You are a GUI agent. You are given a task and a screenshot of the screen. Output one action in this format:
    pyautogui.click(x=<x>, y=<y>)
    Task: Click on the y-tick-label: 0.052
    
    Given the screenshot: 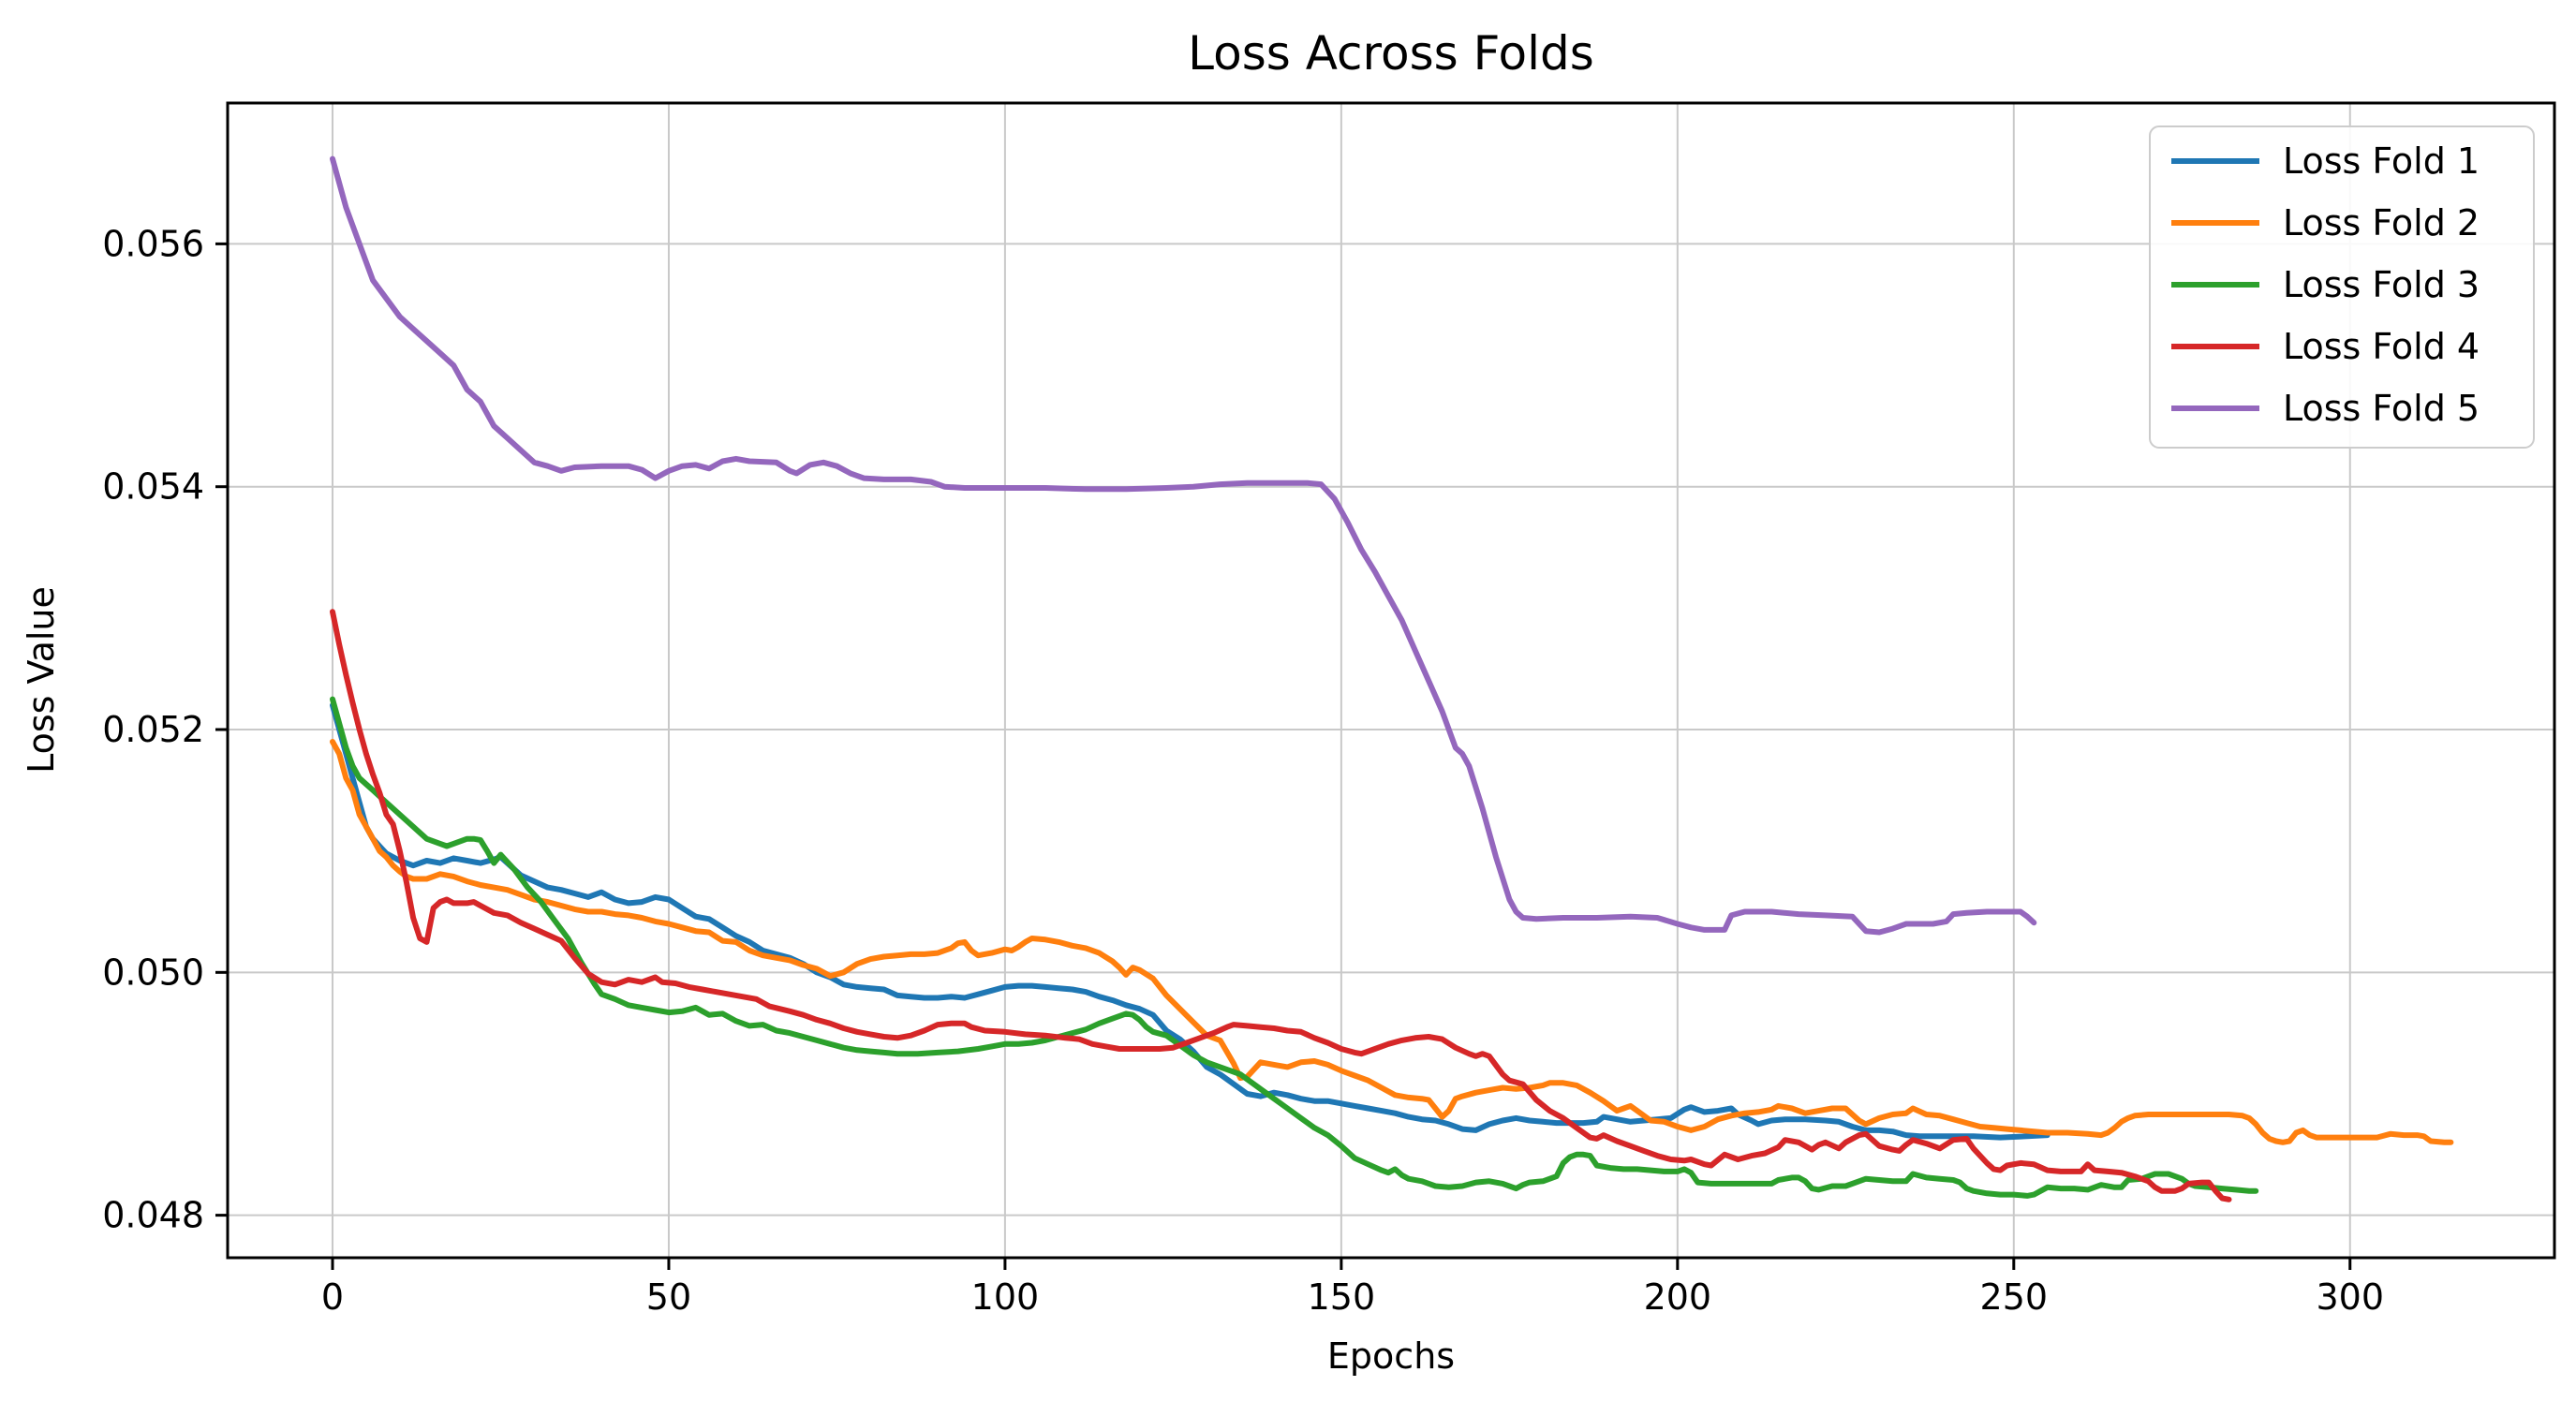 What is the action you would take?
    pyautogui.click(x=153, y=730)
    